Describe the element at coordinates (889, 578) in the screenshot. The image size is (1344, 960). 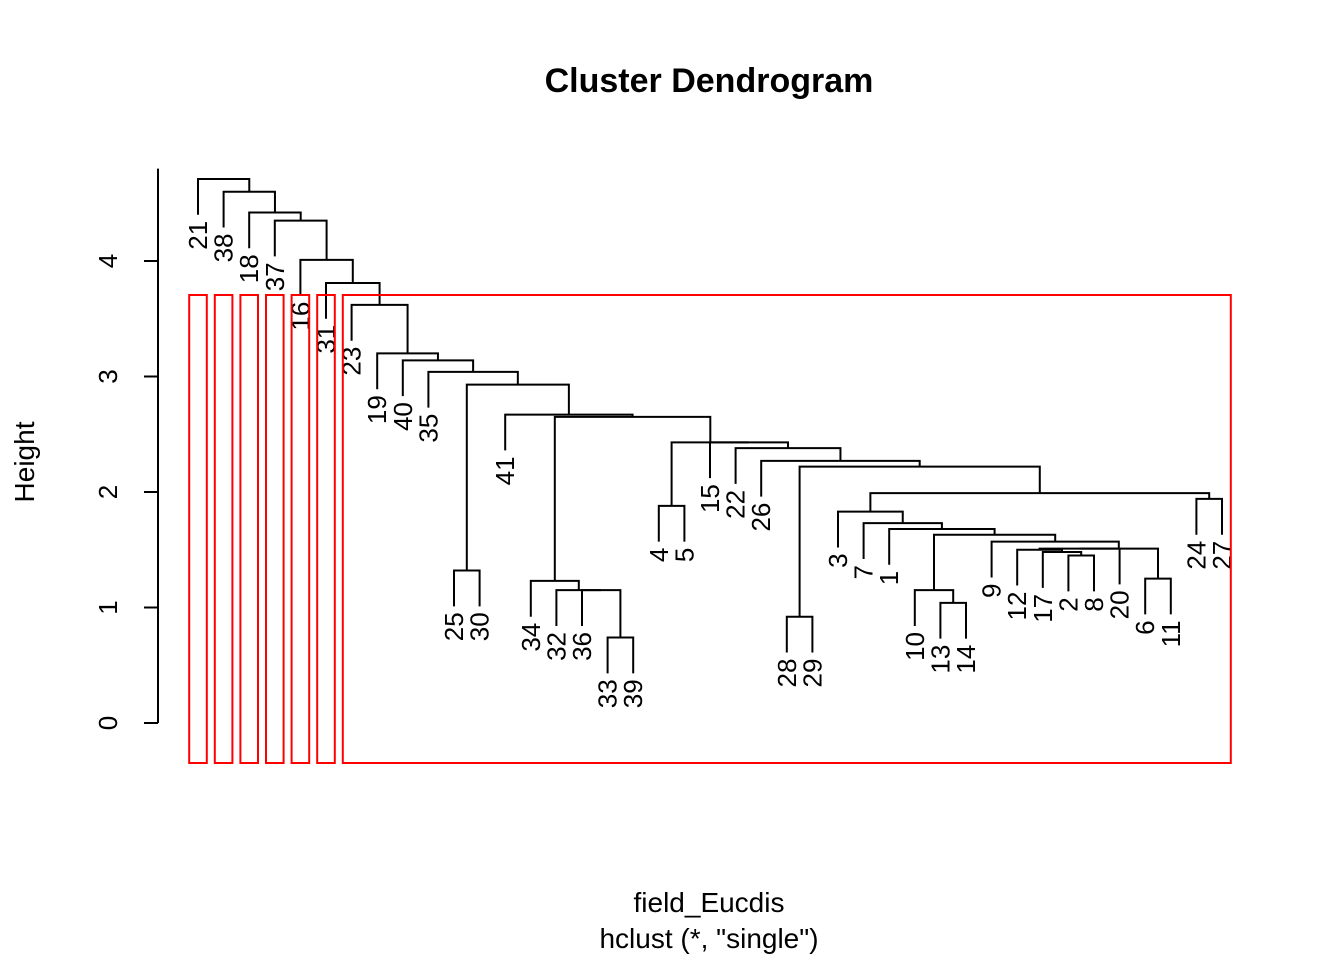
I see `leaf-label: 1` at that location.